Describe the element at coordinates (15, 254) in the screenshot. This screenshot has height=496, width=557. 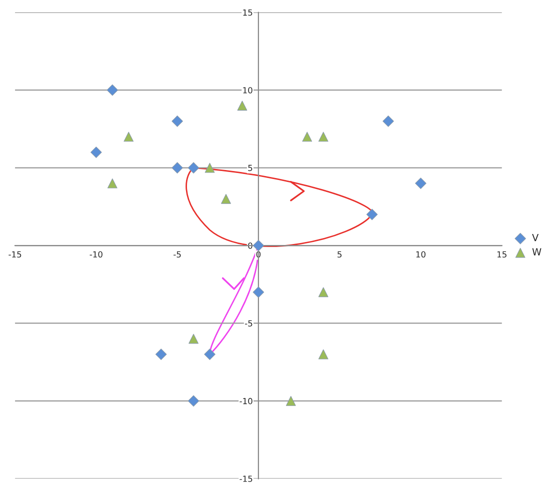
I see `x-tick-label: -15` at that location.